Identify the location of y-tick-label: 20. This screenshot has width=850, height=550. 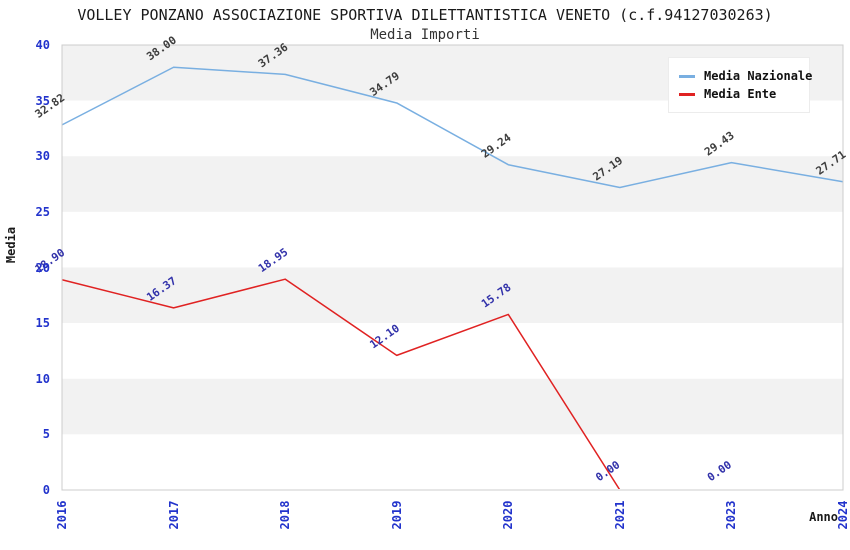
(42, 267).